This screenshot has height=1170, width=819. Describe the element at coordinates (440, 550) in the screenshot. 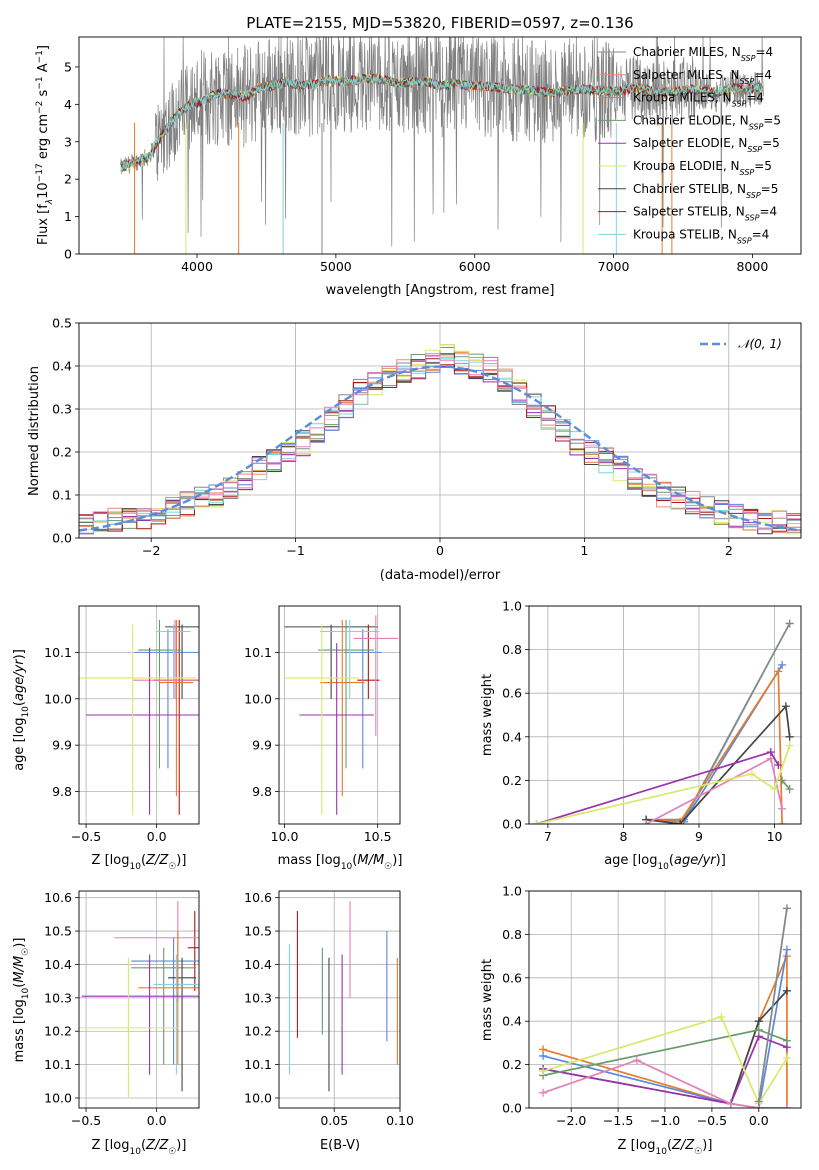

I see `x-tick-label: 0` at that location.